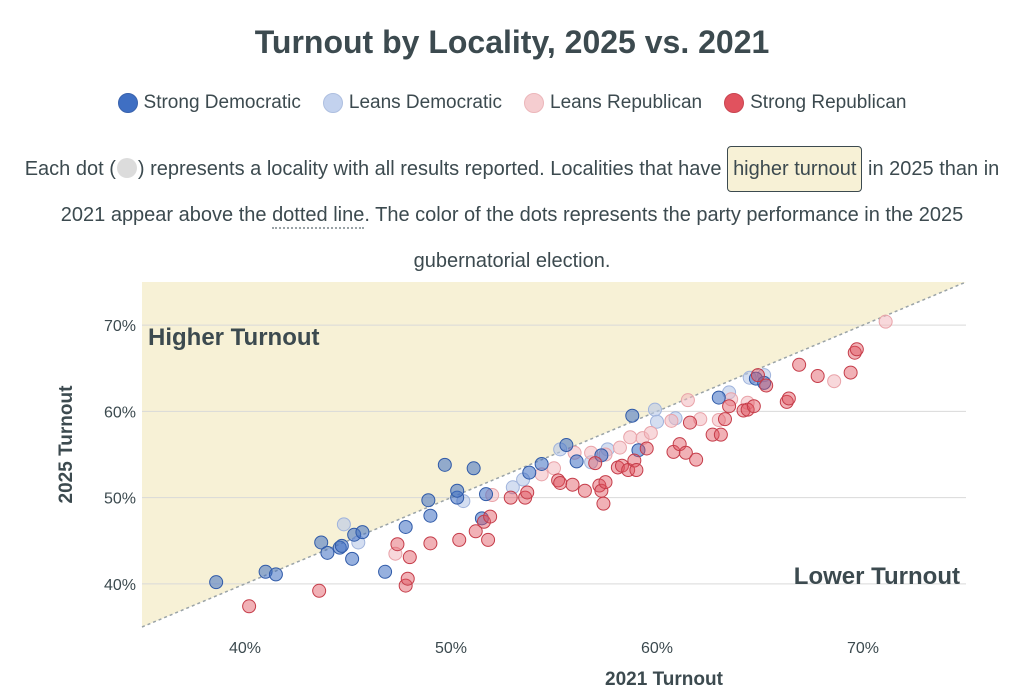 The height and width of the screenshot is (700, 1024). I want to click on legend-label: Strong Democratic, so click(222, 102).